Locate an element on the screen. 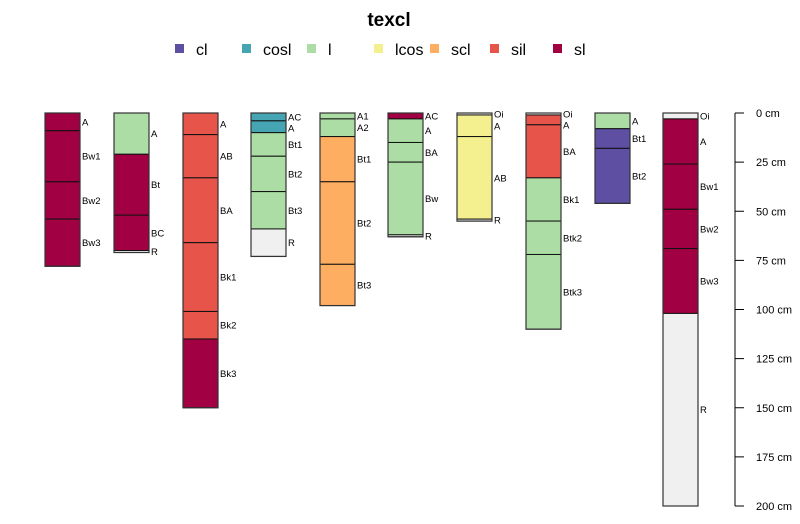 Image resolution: width=800 pixels, height=524 pixels. horizon-Bw is located at coordinates (405, 198).